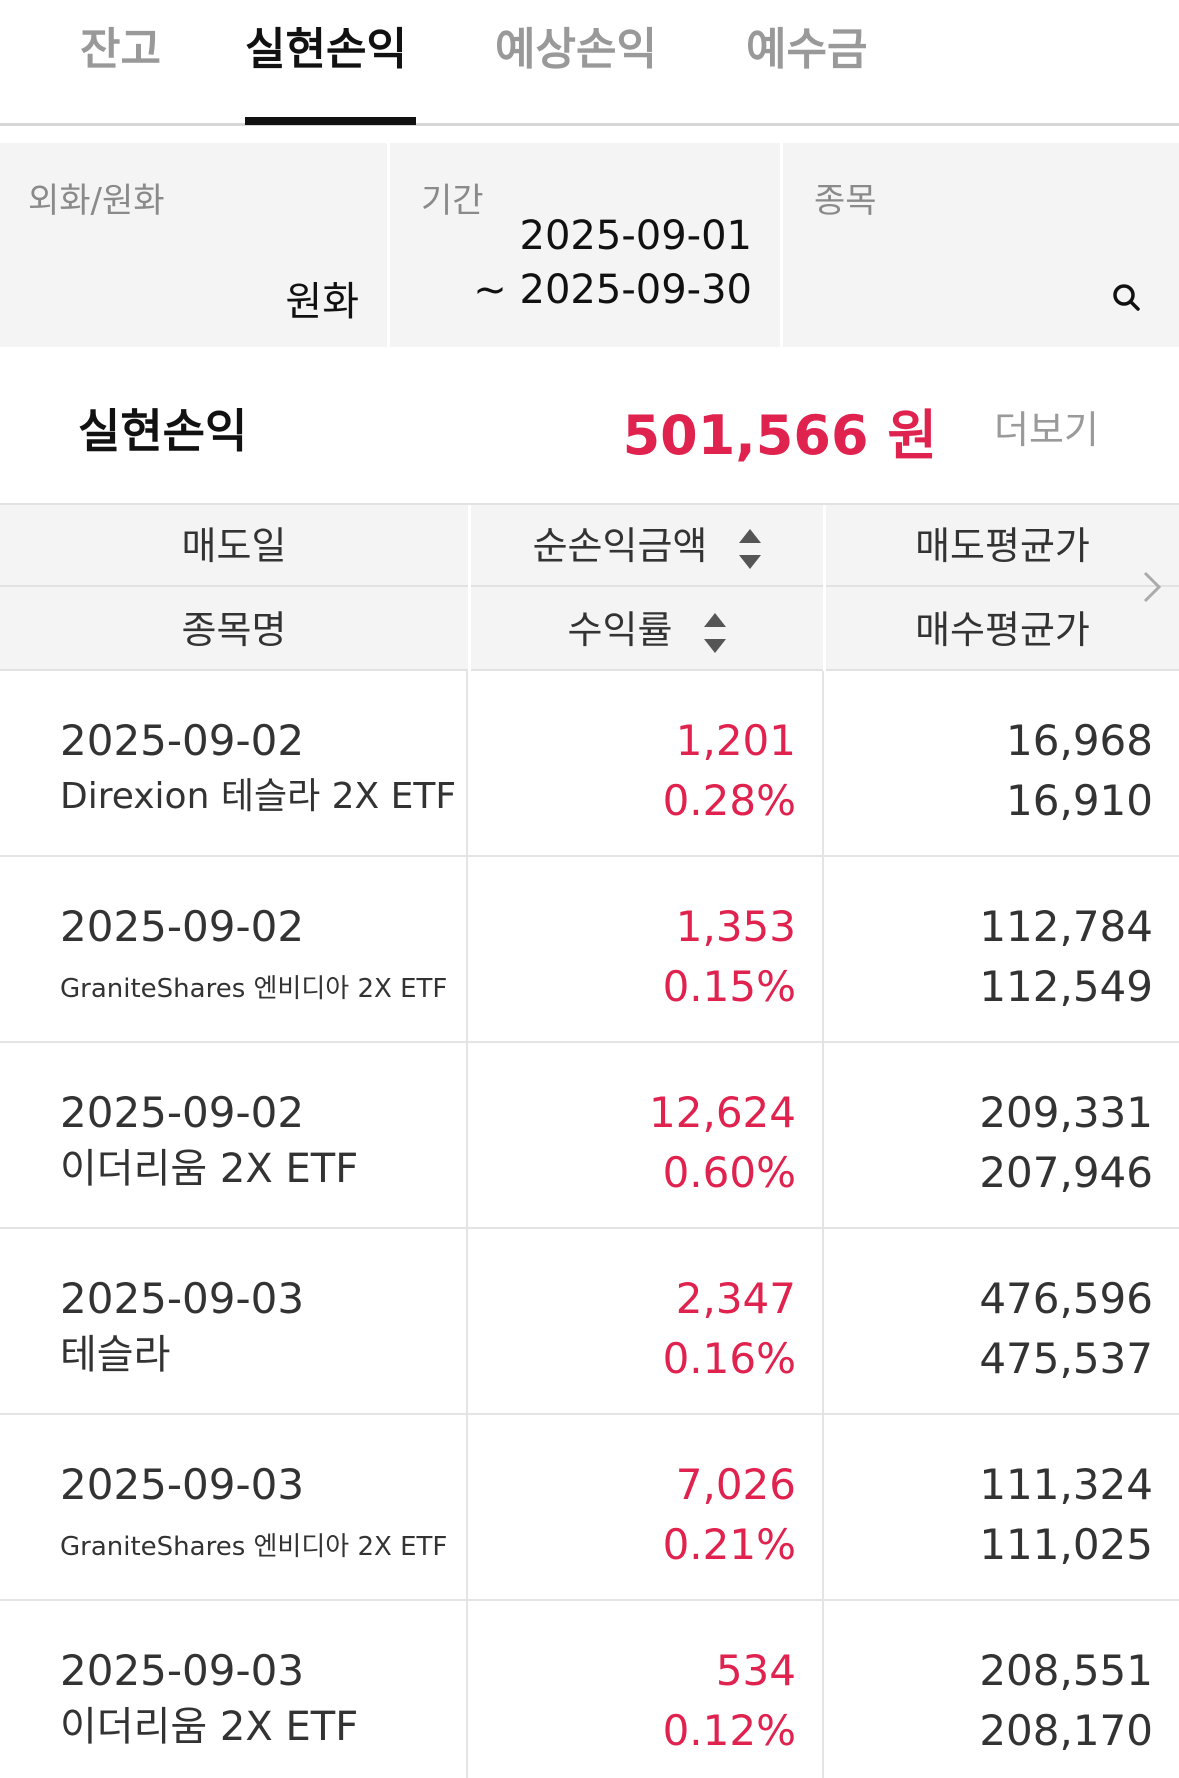 The width and height of the screenshot is (1179, 1778). I want to click on filter-bar: 외화/원화 원화 기간 2025-09-01 ~ 2025-09-30 종목, so click(589, 245).